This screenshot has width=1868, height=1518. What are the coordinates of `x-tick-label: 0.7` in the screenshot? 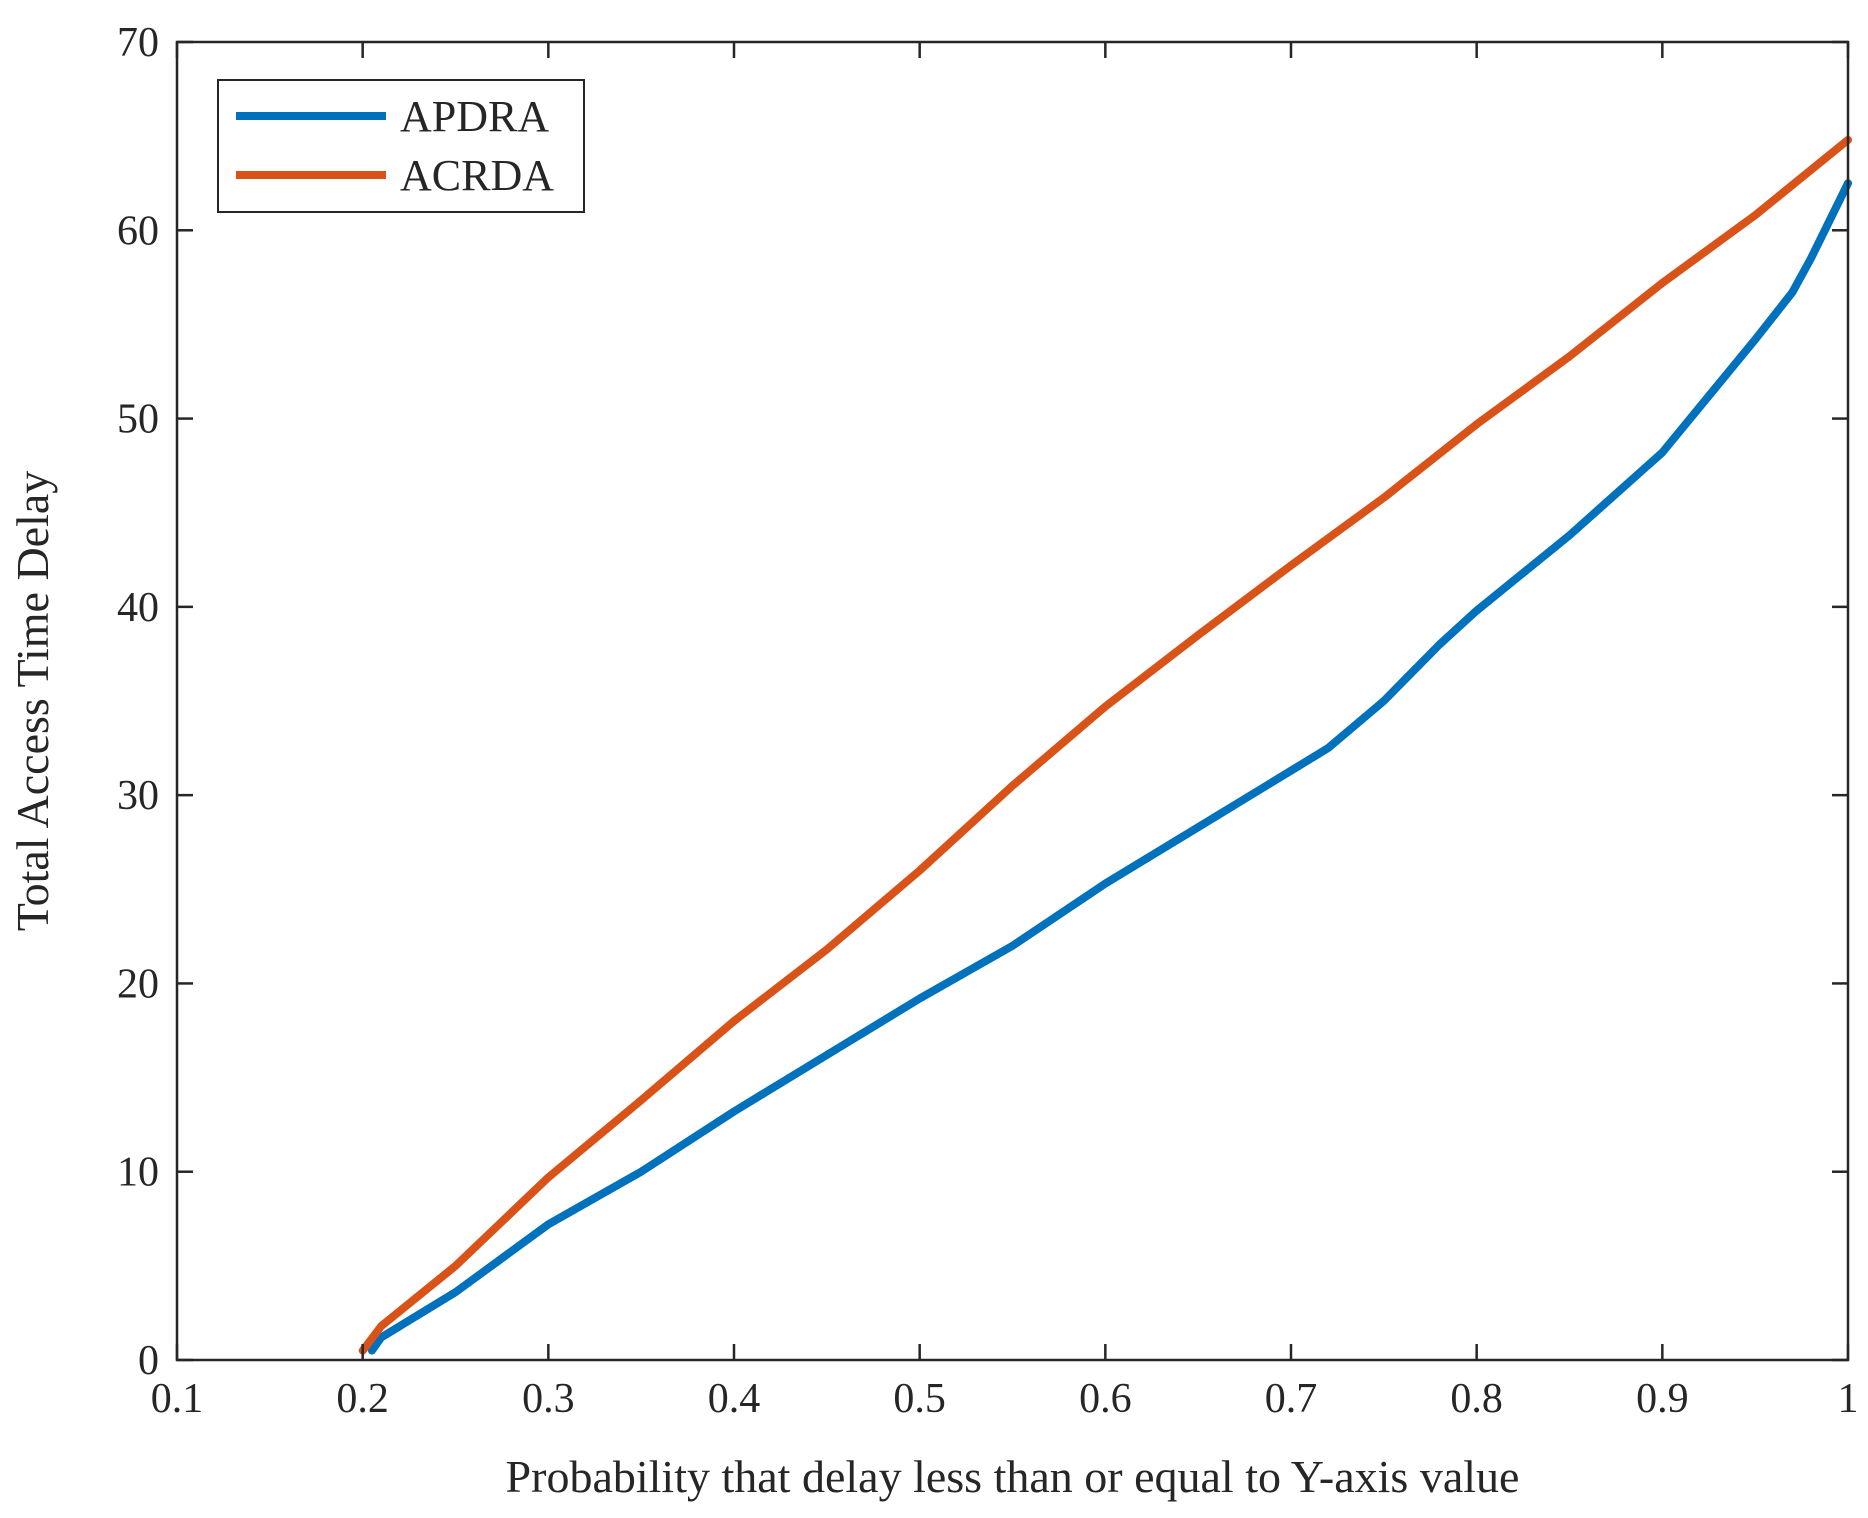 It's located at (1291, 1399).